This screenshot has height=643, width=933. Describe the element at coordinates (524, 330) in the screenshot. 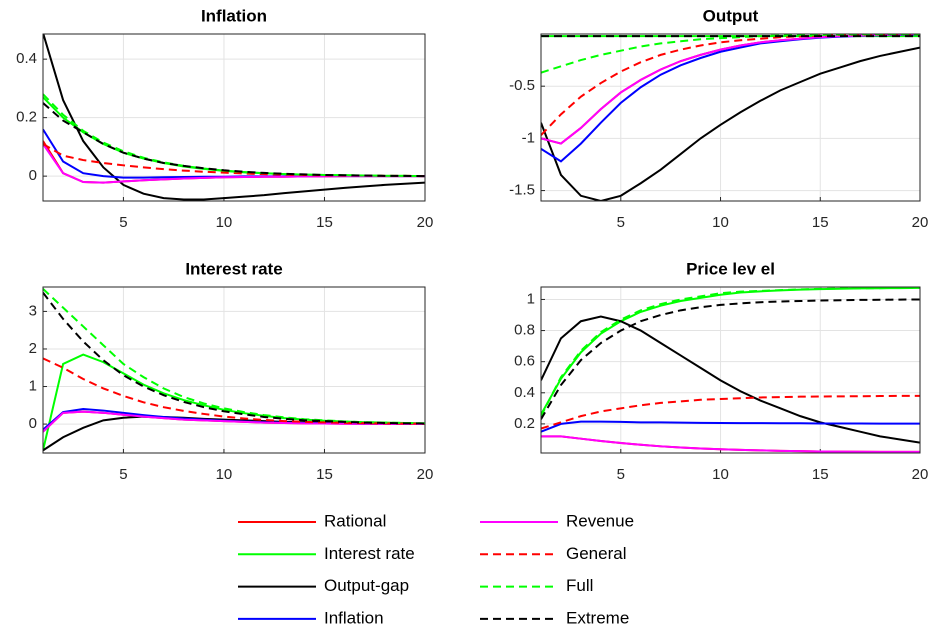

I see `y-tick-label: 0.8` at that location.